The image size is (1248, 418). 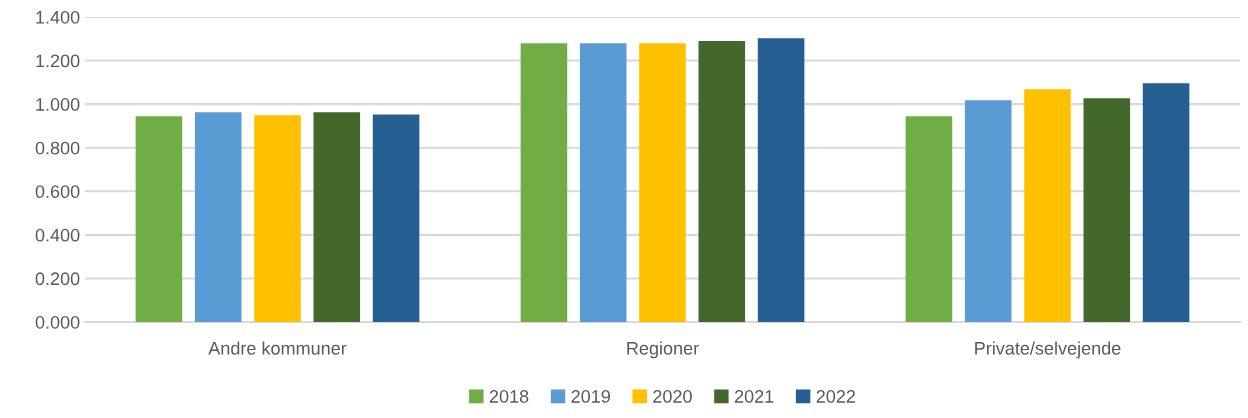 I want to click on y-tick-label: 0.600, so click(x=57, y=192).